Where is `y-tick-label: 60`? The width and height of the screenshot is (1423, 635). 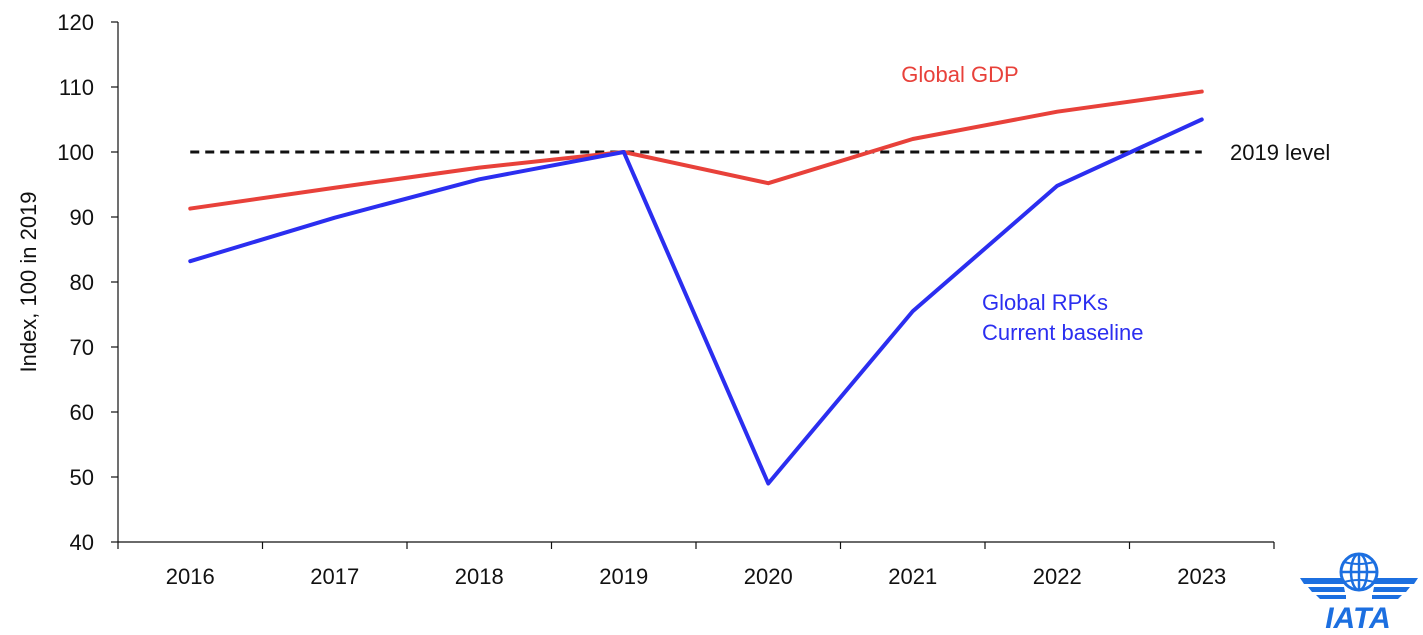 y-tick-label: 60 is located at coordinates (82, 412).